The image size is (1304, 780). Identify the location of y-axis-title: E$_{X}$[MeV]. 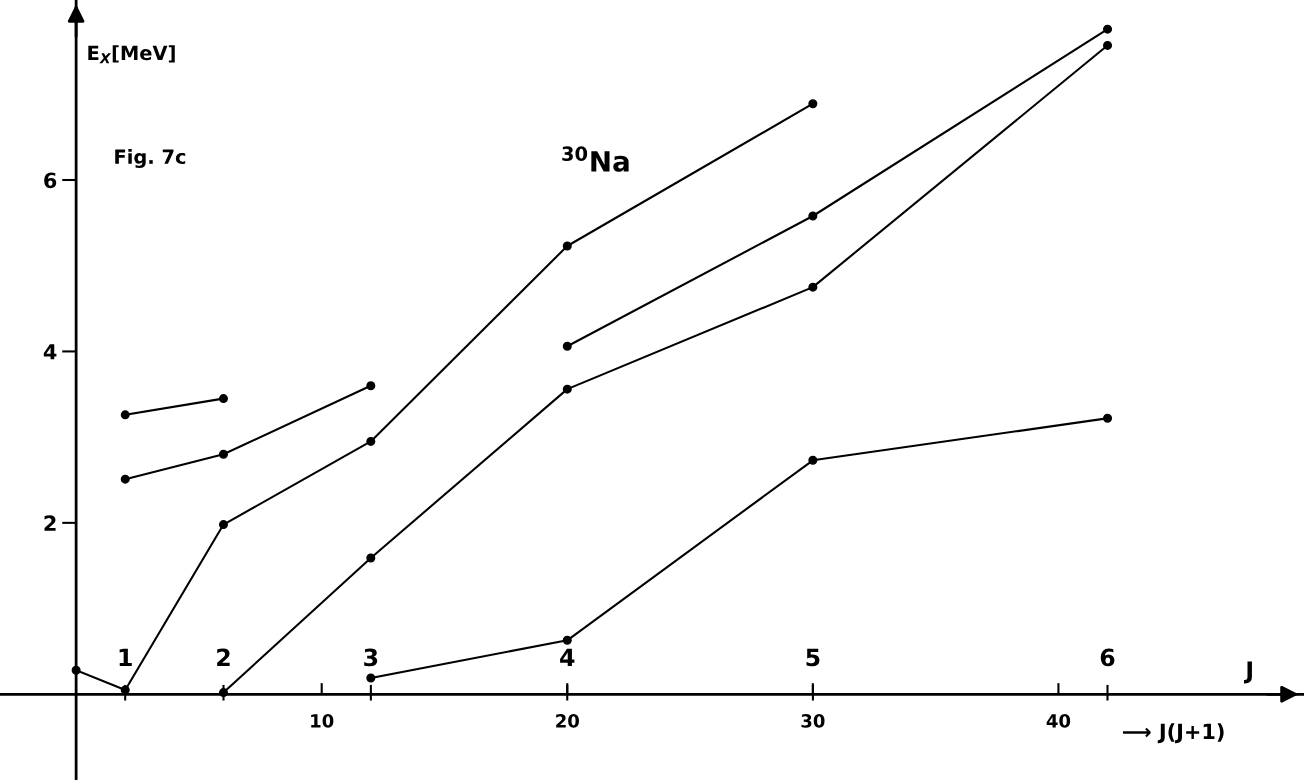
(131, 54).